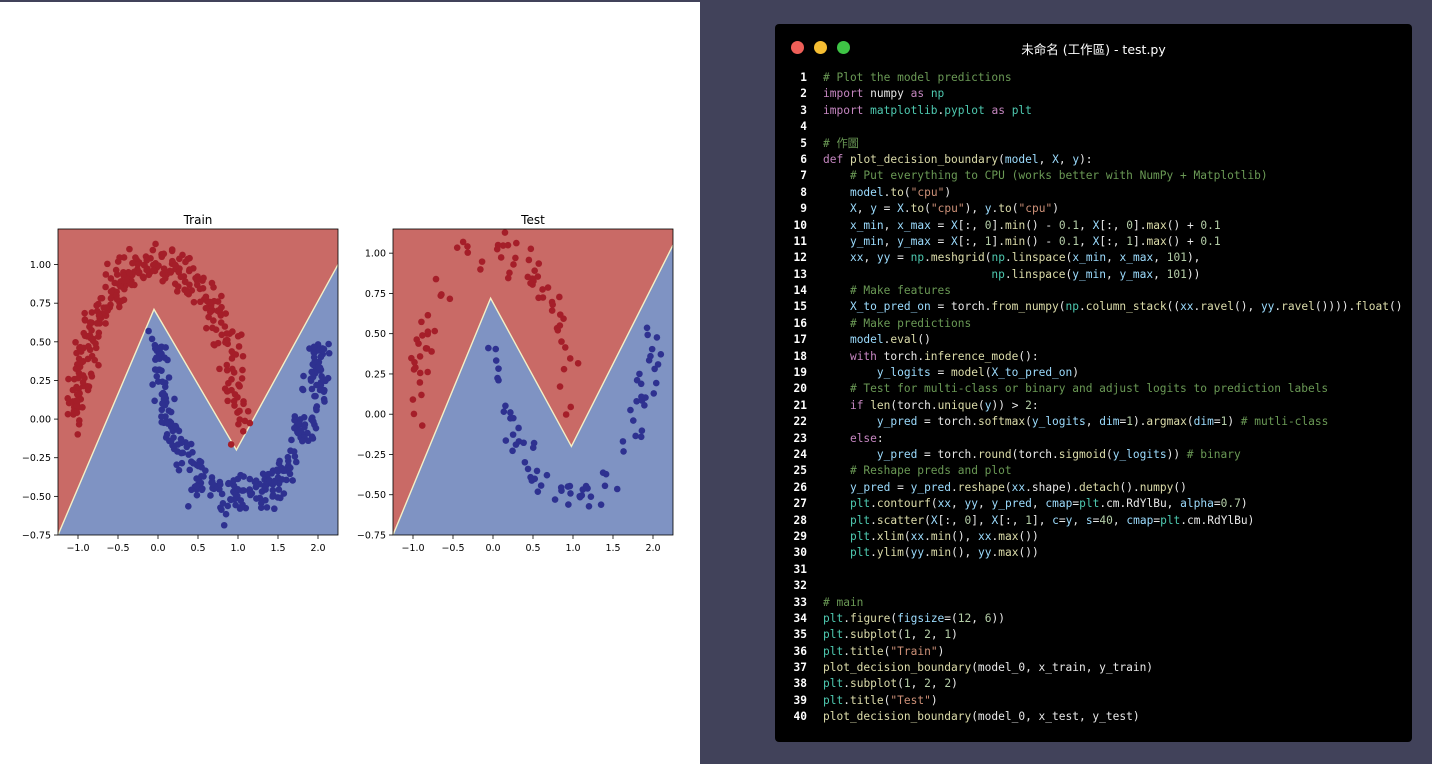  Describe the element at coordinates (800, 258) in the screenshot. I see `line-number: 12` at that location.